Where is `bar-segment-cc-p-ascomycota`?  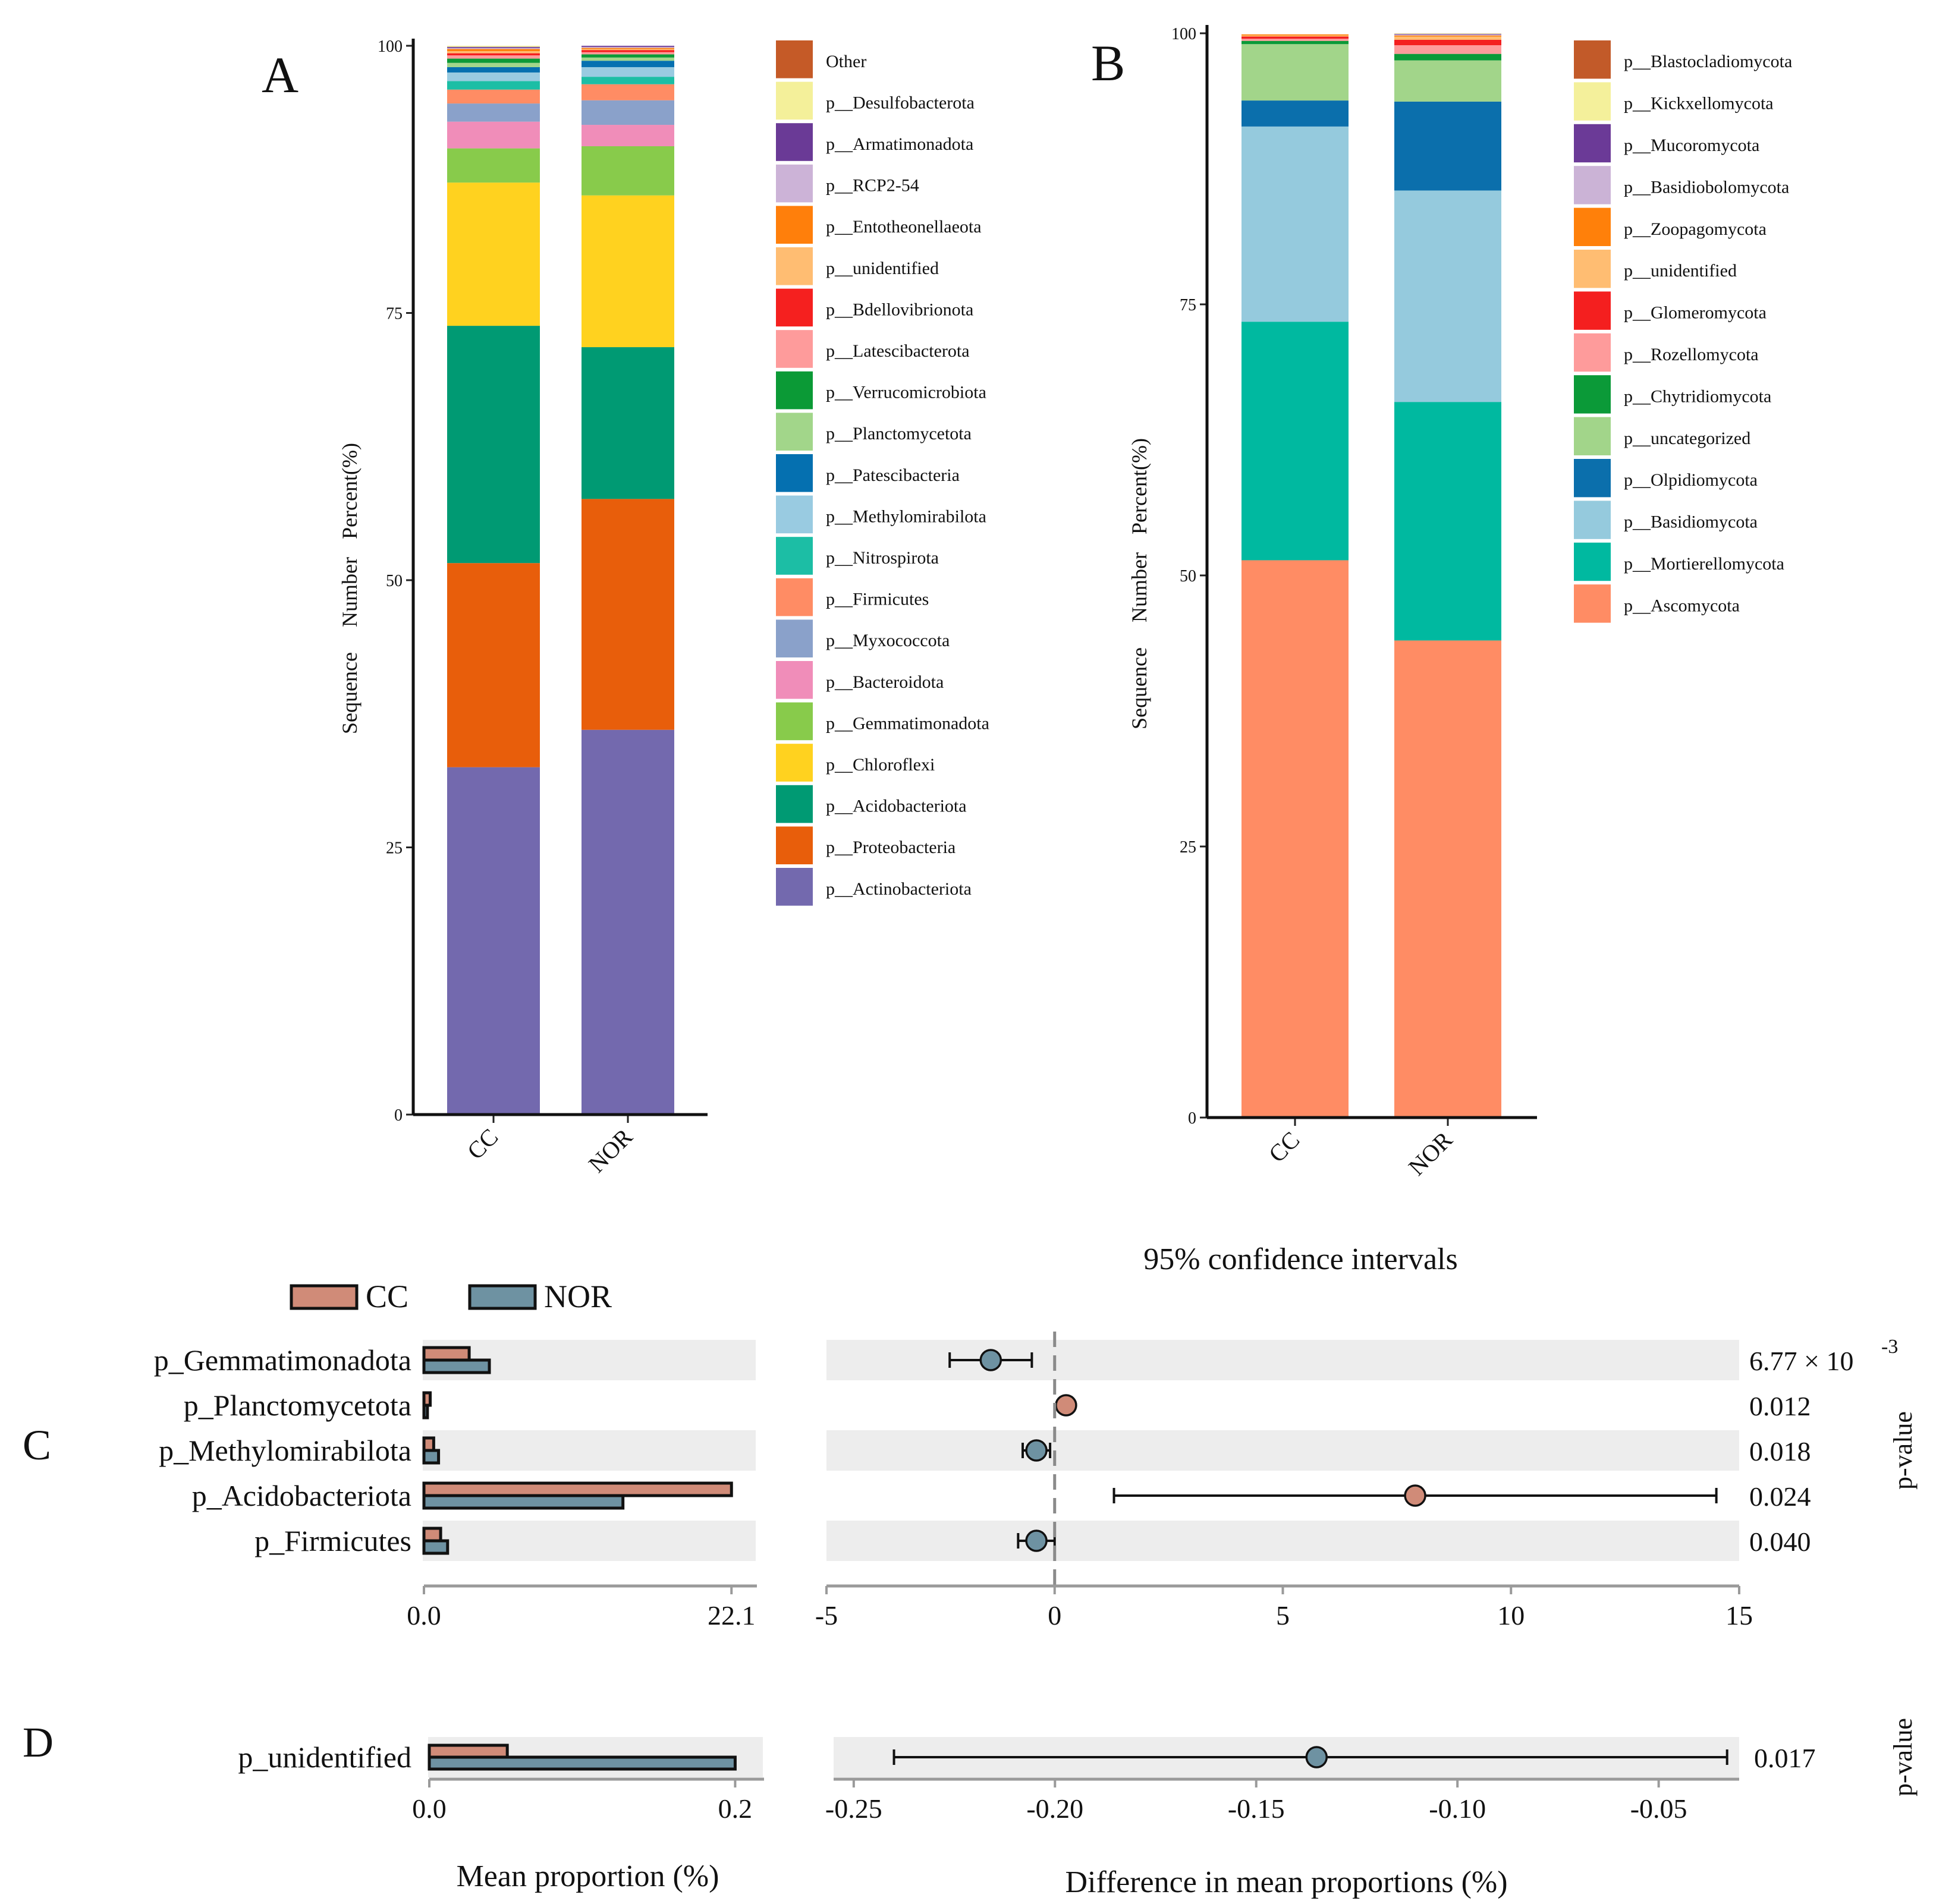
bar-segment-cc-p-ascomycota is located at coordinates (1295, 839).